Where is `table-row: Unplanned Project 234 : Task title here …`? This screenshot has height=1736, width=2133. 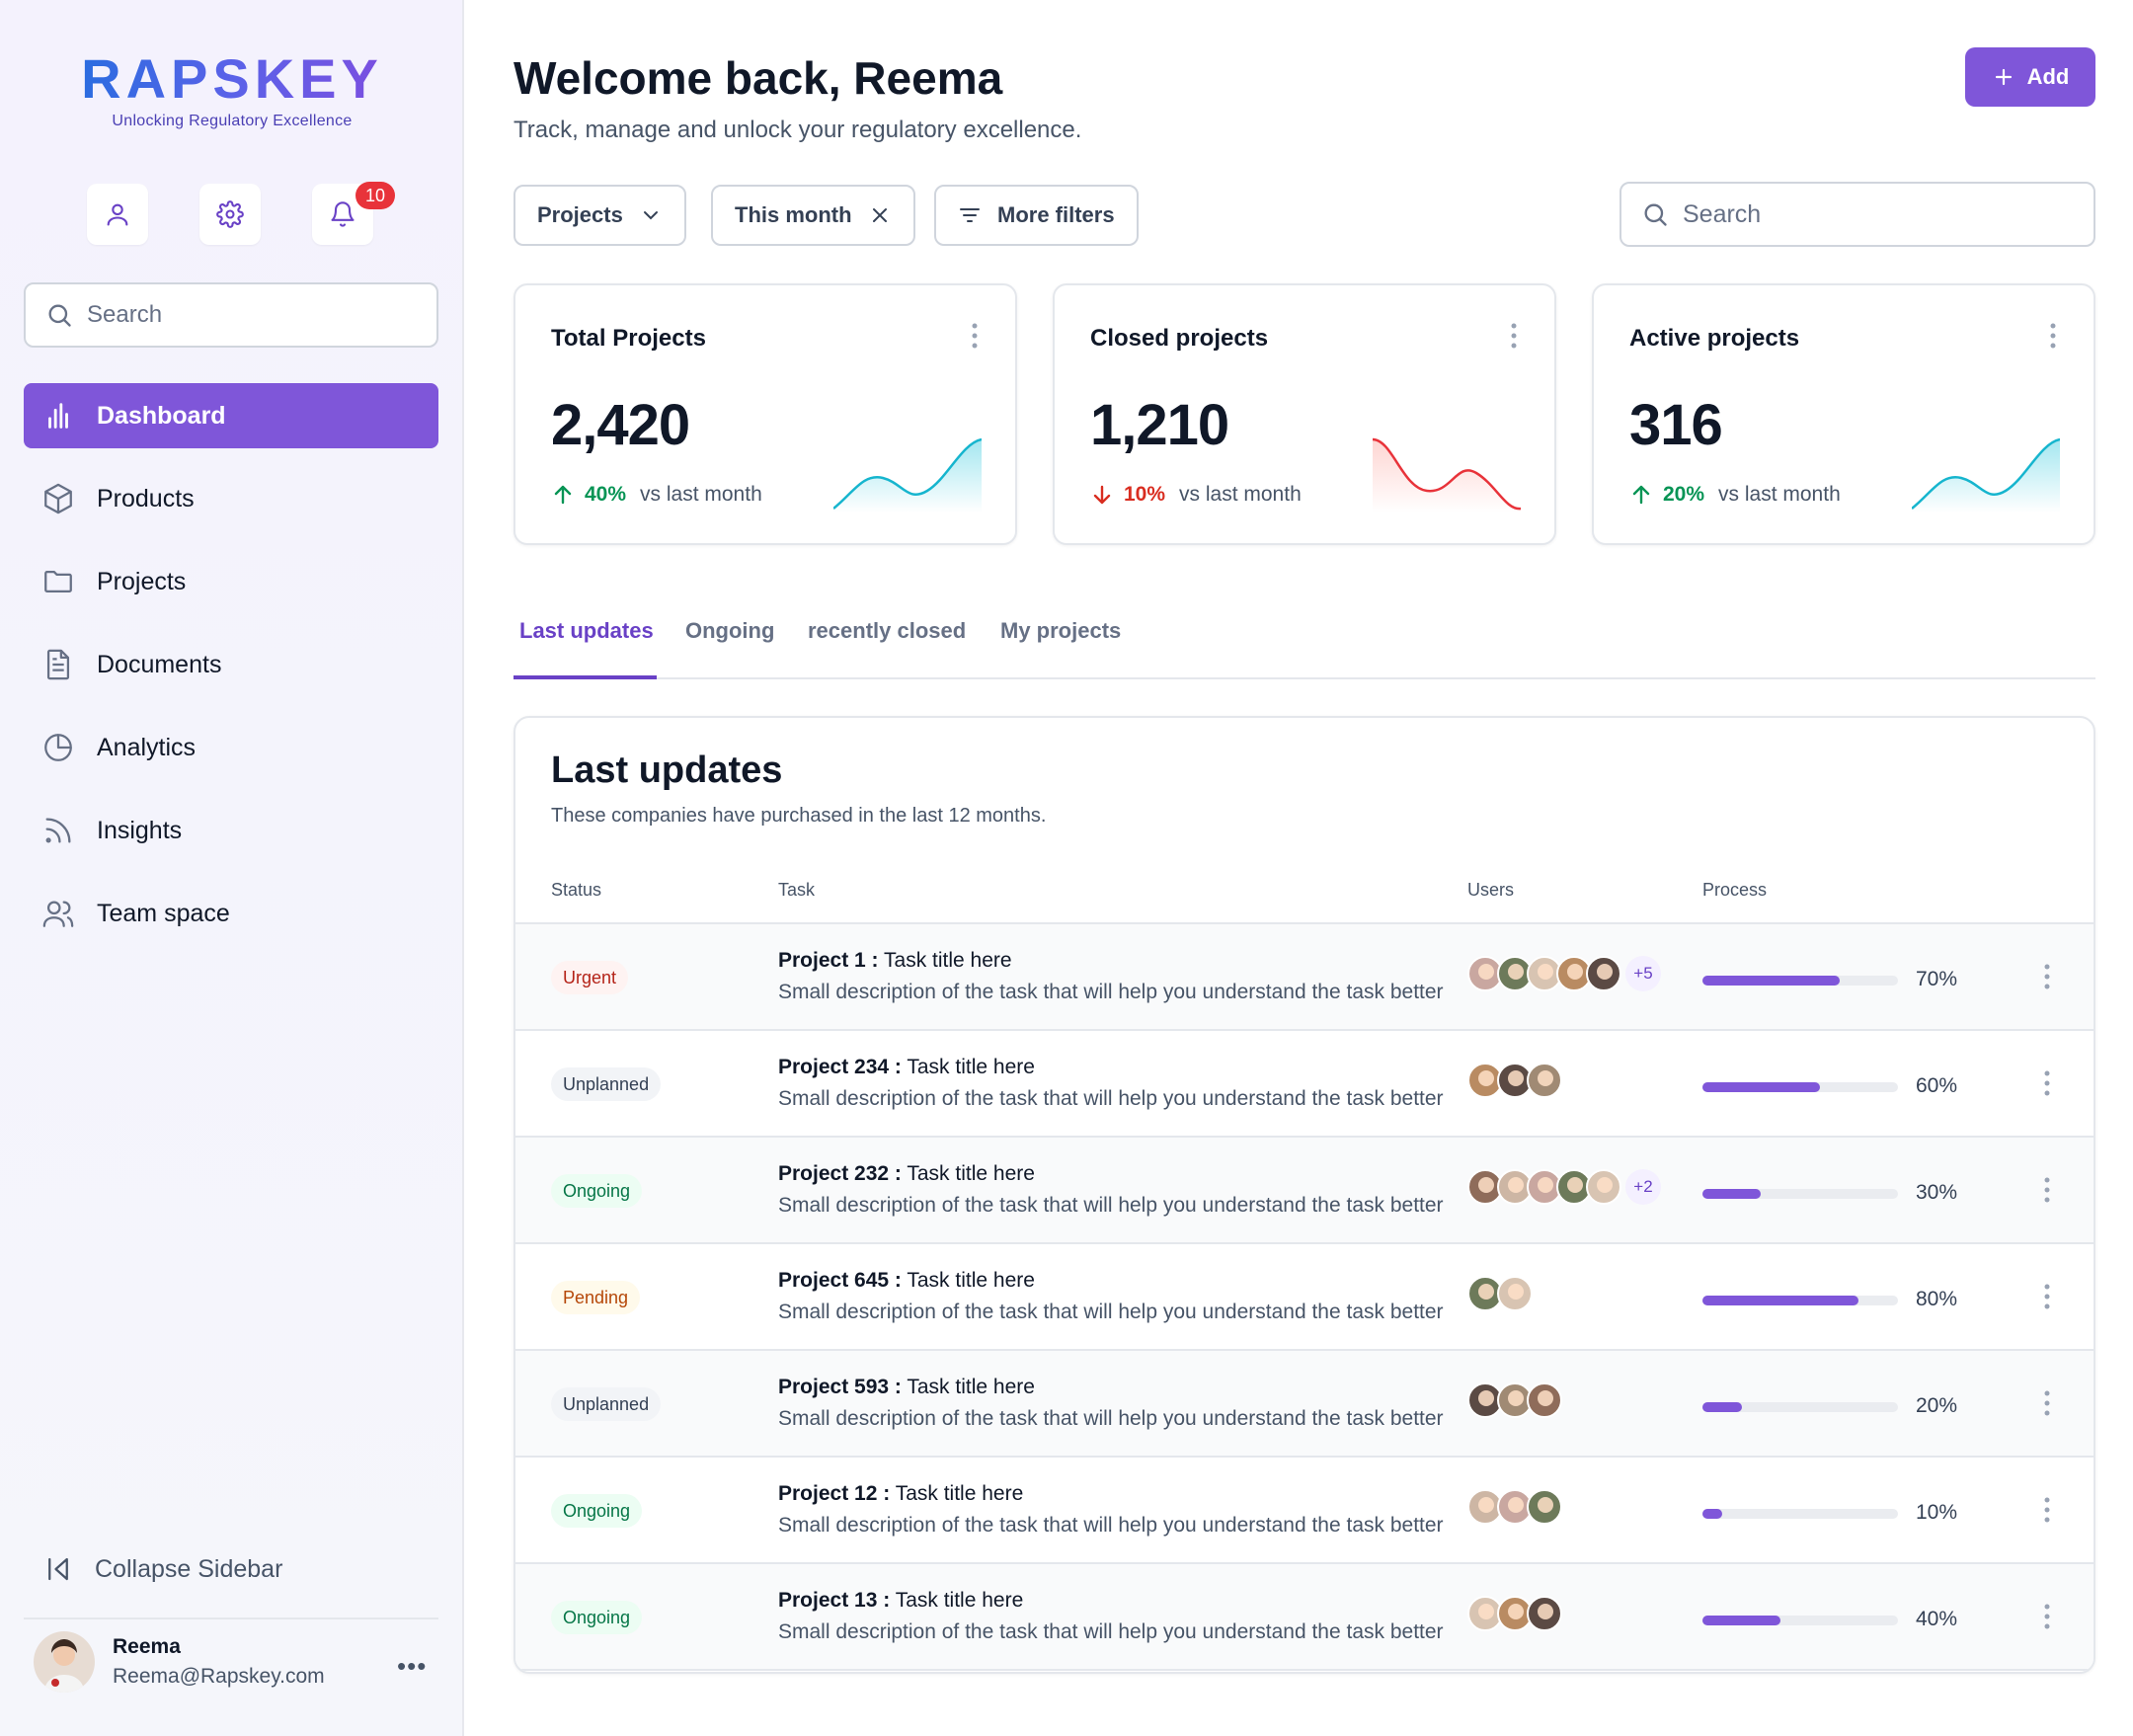 table-row: Unplanned Project 234 : Task title here … is located at coordinates (1304, 1084).